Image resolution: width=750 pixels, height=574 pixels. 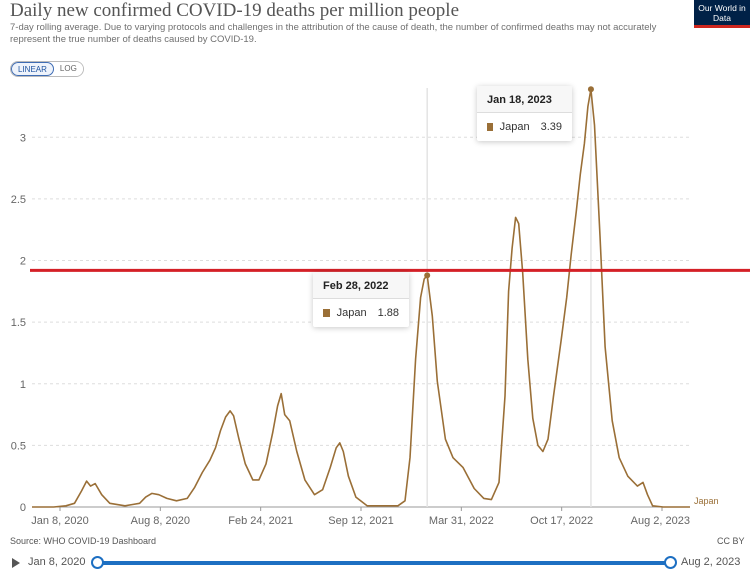 What do you see at coordinates (16, 563) in the screenshot?
I see `play-icon` at bounding box center [16, 563].